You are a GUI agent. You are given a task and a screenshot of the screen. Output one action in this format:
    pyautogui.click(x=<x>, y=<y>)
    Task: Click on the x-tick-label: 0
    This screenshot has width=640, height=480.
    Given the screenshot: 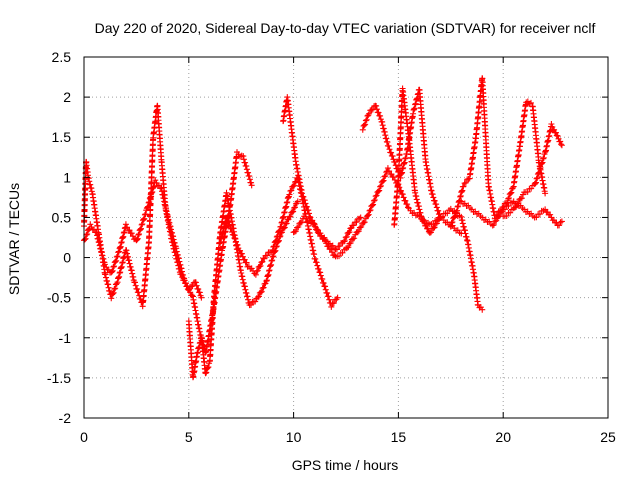 What is the action you would take?
    pyautogui.click(x=84, y=437)
    